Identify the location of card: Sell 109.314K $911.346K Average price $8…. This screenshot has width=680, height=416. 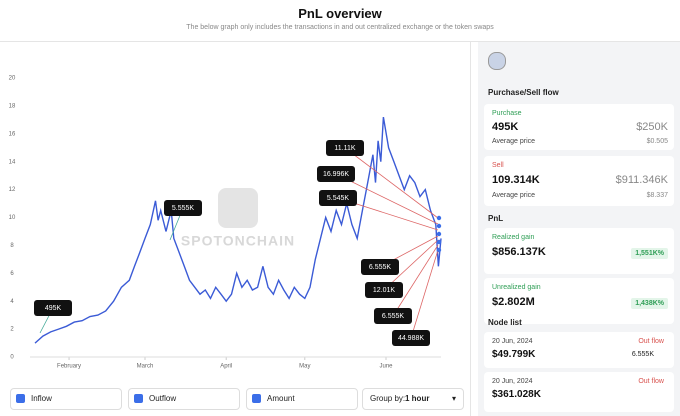
(579, 181).